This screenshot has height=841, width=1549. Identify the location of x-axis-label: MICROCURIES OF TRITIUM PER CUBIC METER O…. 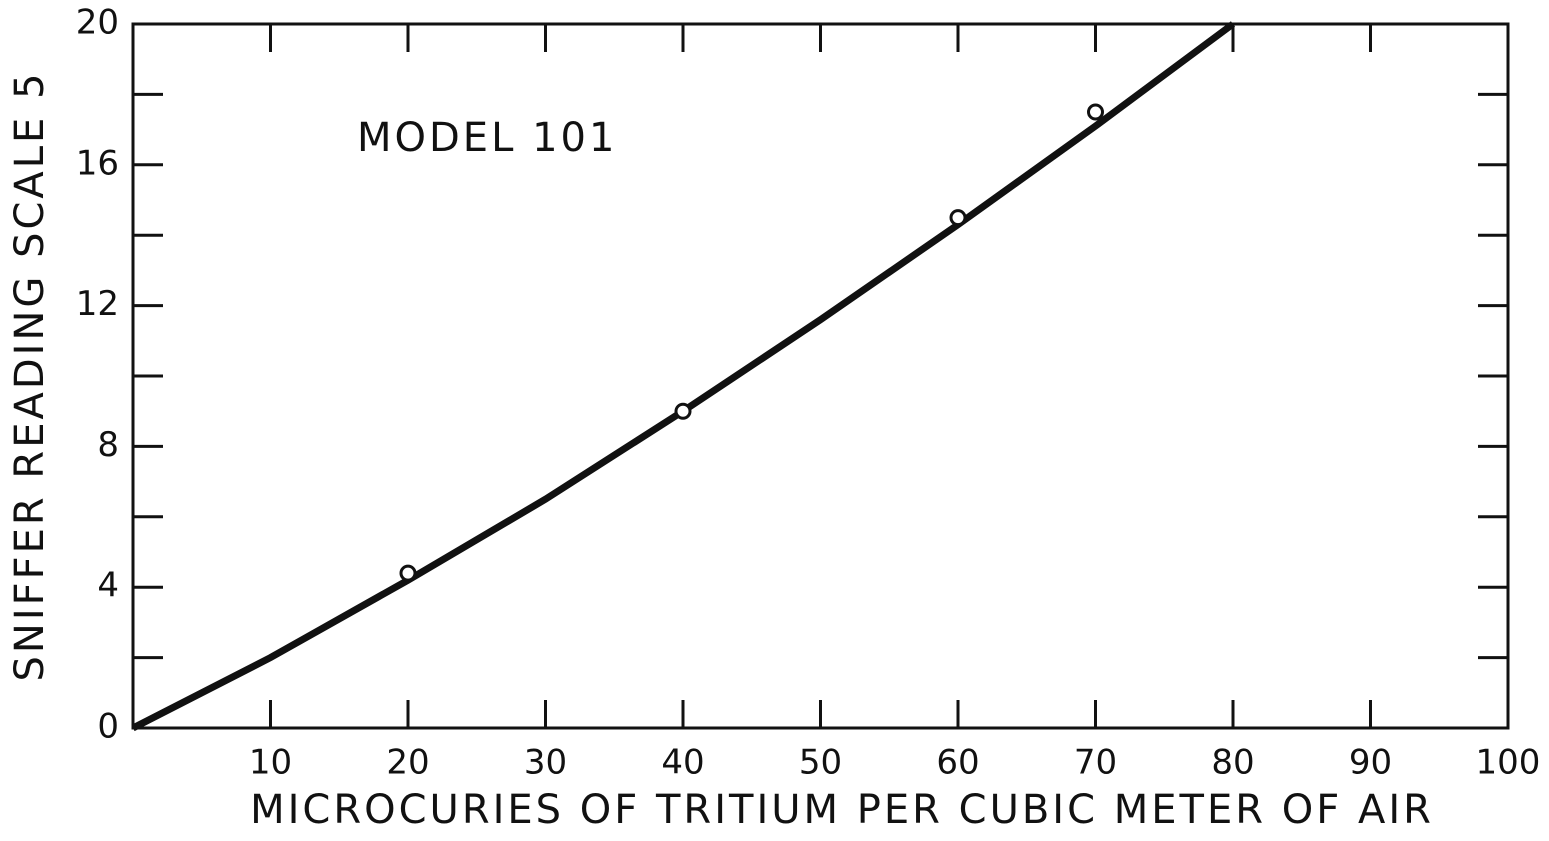
(842, 810).